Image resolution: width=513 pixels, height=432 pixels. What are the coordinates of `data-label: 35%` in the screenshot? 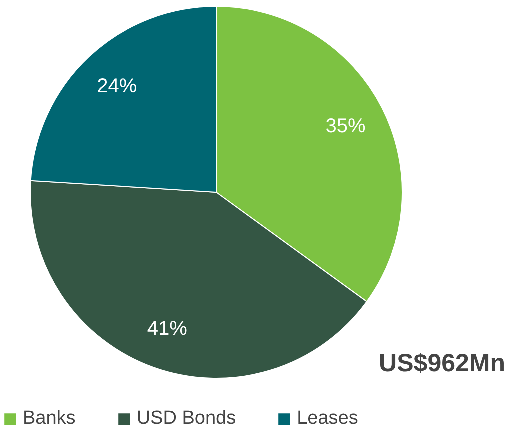 It's located at (346, 127).